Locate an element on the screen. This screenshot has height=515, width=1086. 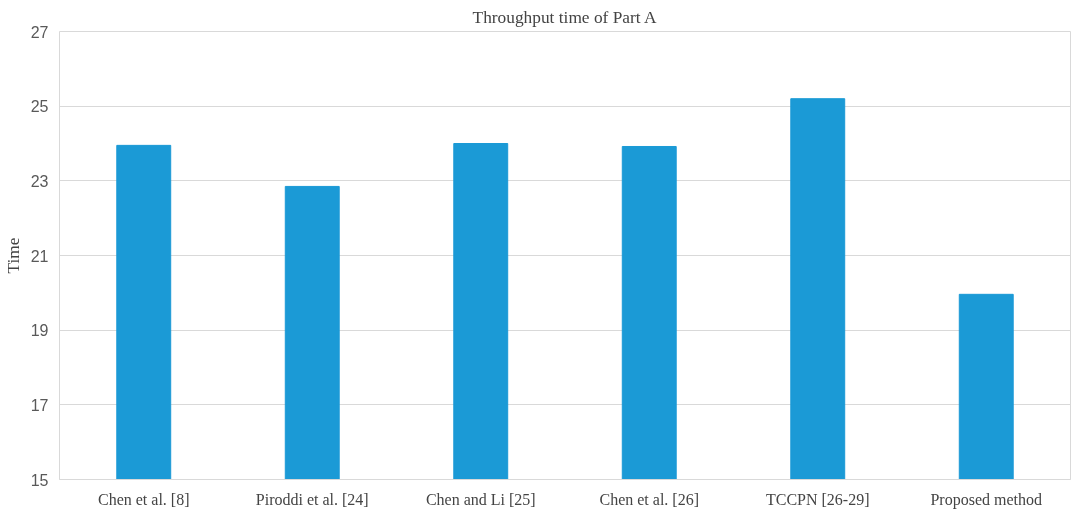
y-tick-label: 21 is located at coordinates (39, 256).